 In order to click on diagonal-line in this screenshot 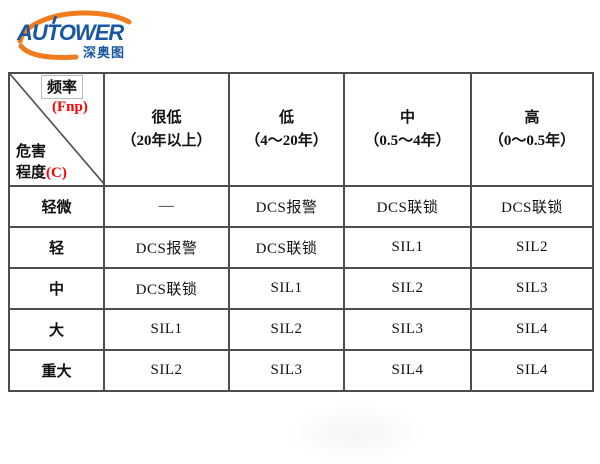, I will do `click(57, 129)`.